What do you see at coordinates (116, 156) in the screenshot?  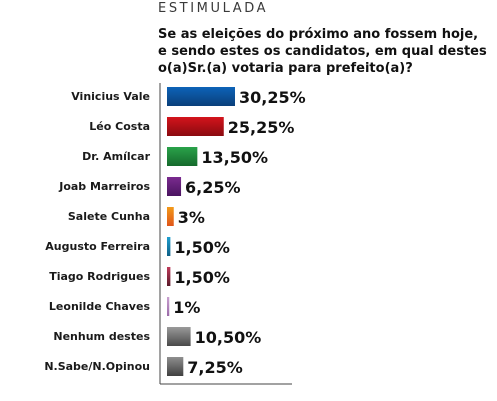 I see `category-label: Dr. Amílcar` at bounding box center [116, 156].